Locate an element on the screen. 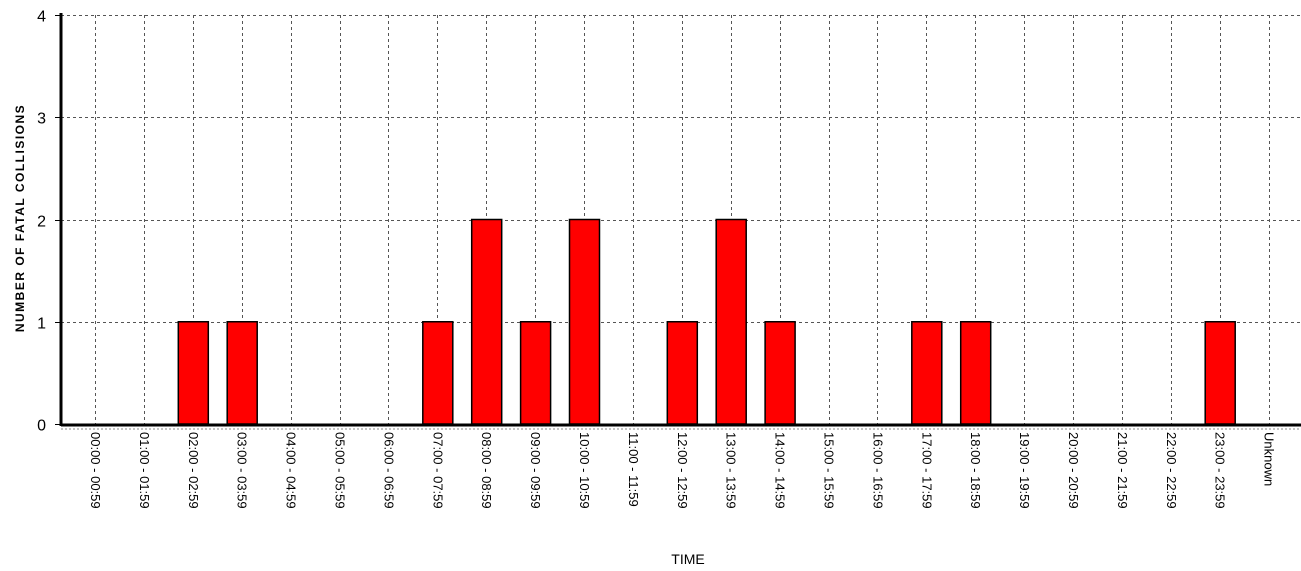 This screenshot has height=571, width=1301. x-axis-title: TIME is located at coordinates (687, 559).